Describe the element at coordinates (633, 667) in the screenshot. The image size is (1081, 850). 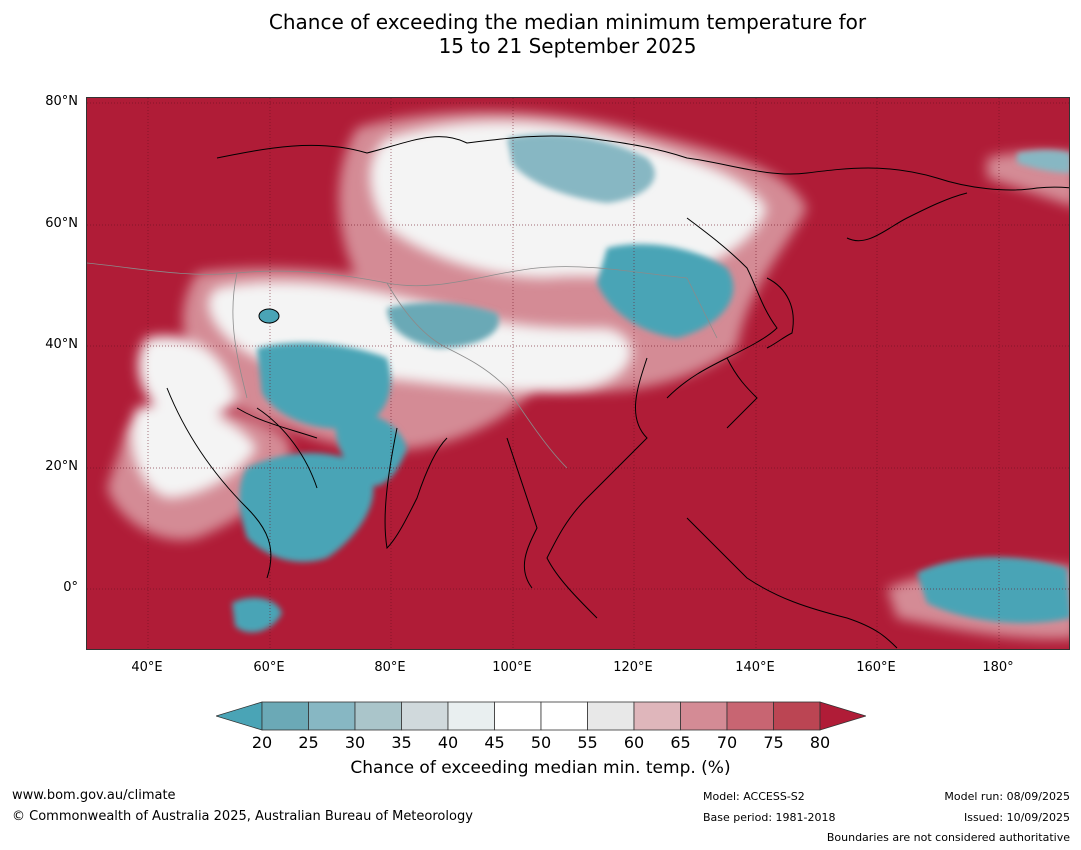
I see `lon-label-120e: 120°E` at that location.